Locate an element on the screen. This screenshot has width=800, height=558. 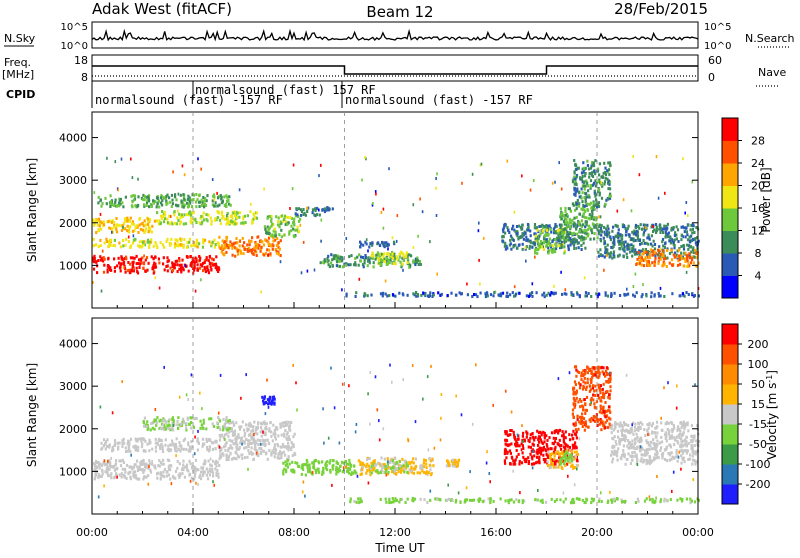
power-cell-1929 is located at coordinates (588, 165).